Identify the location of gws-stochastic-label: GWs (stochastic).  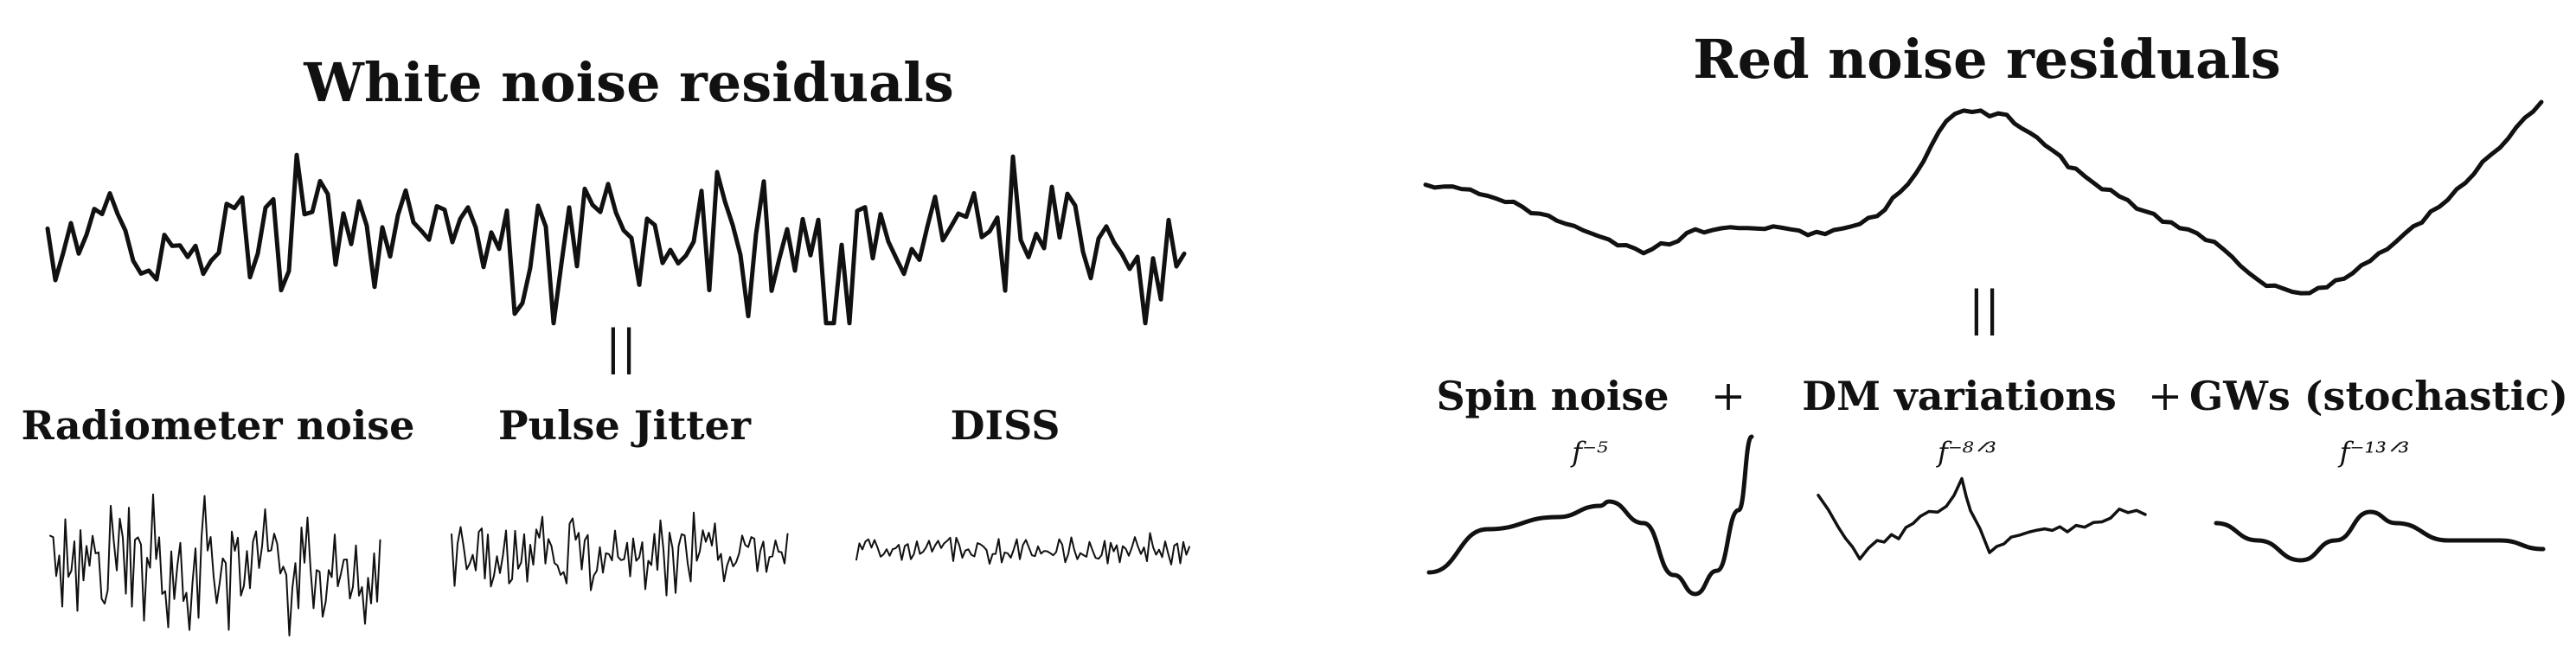
(2378, 396).